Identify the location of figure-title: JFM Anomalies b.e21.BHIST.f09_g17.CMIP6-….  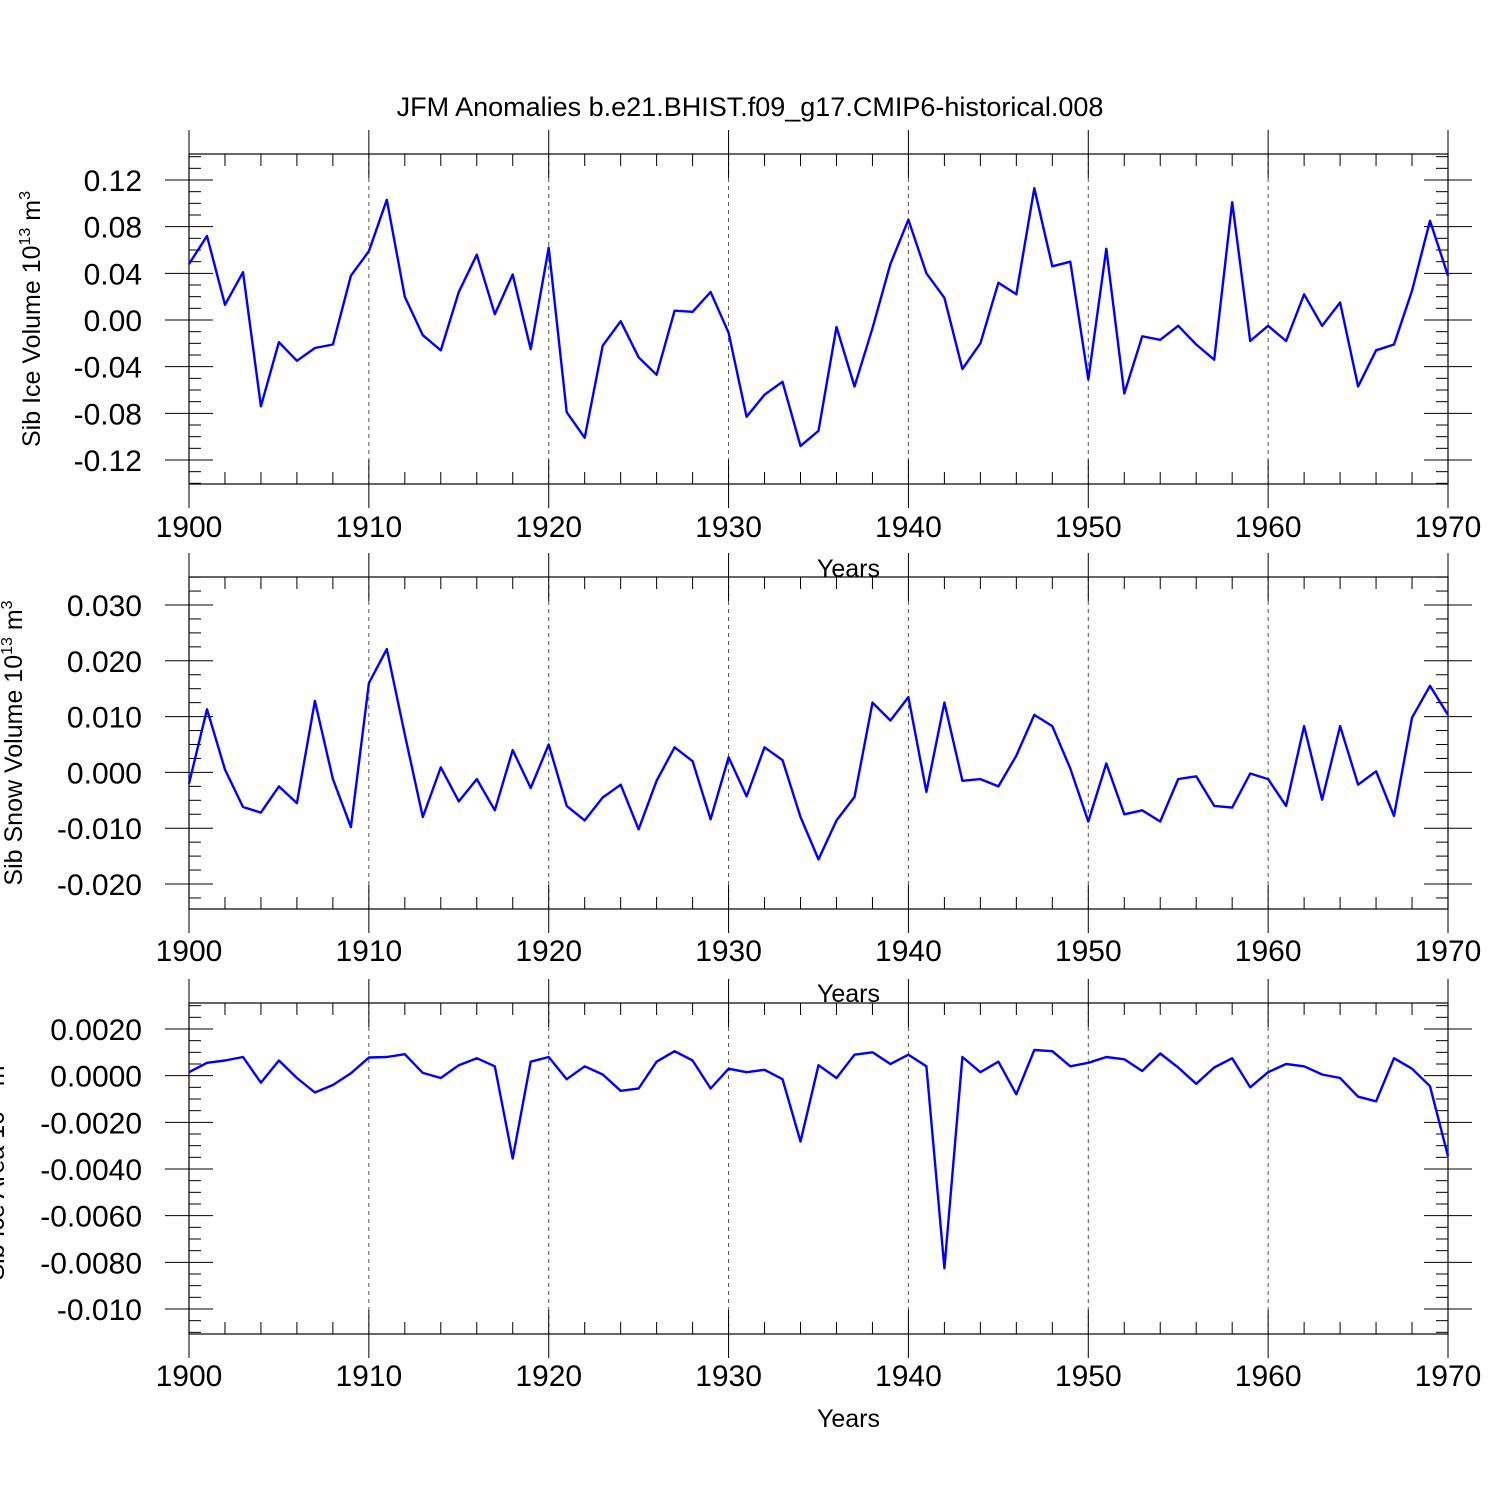
(750, 107).